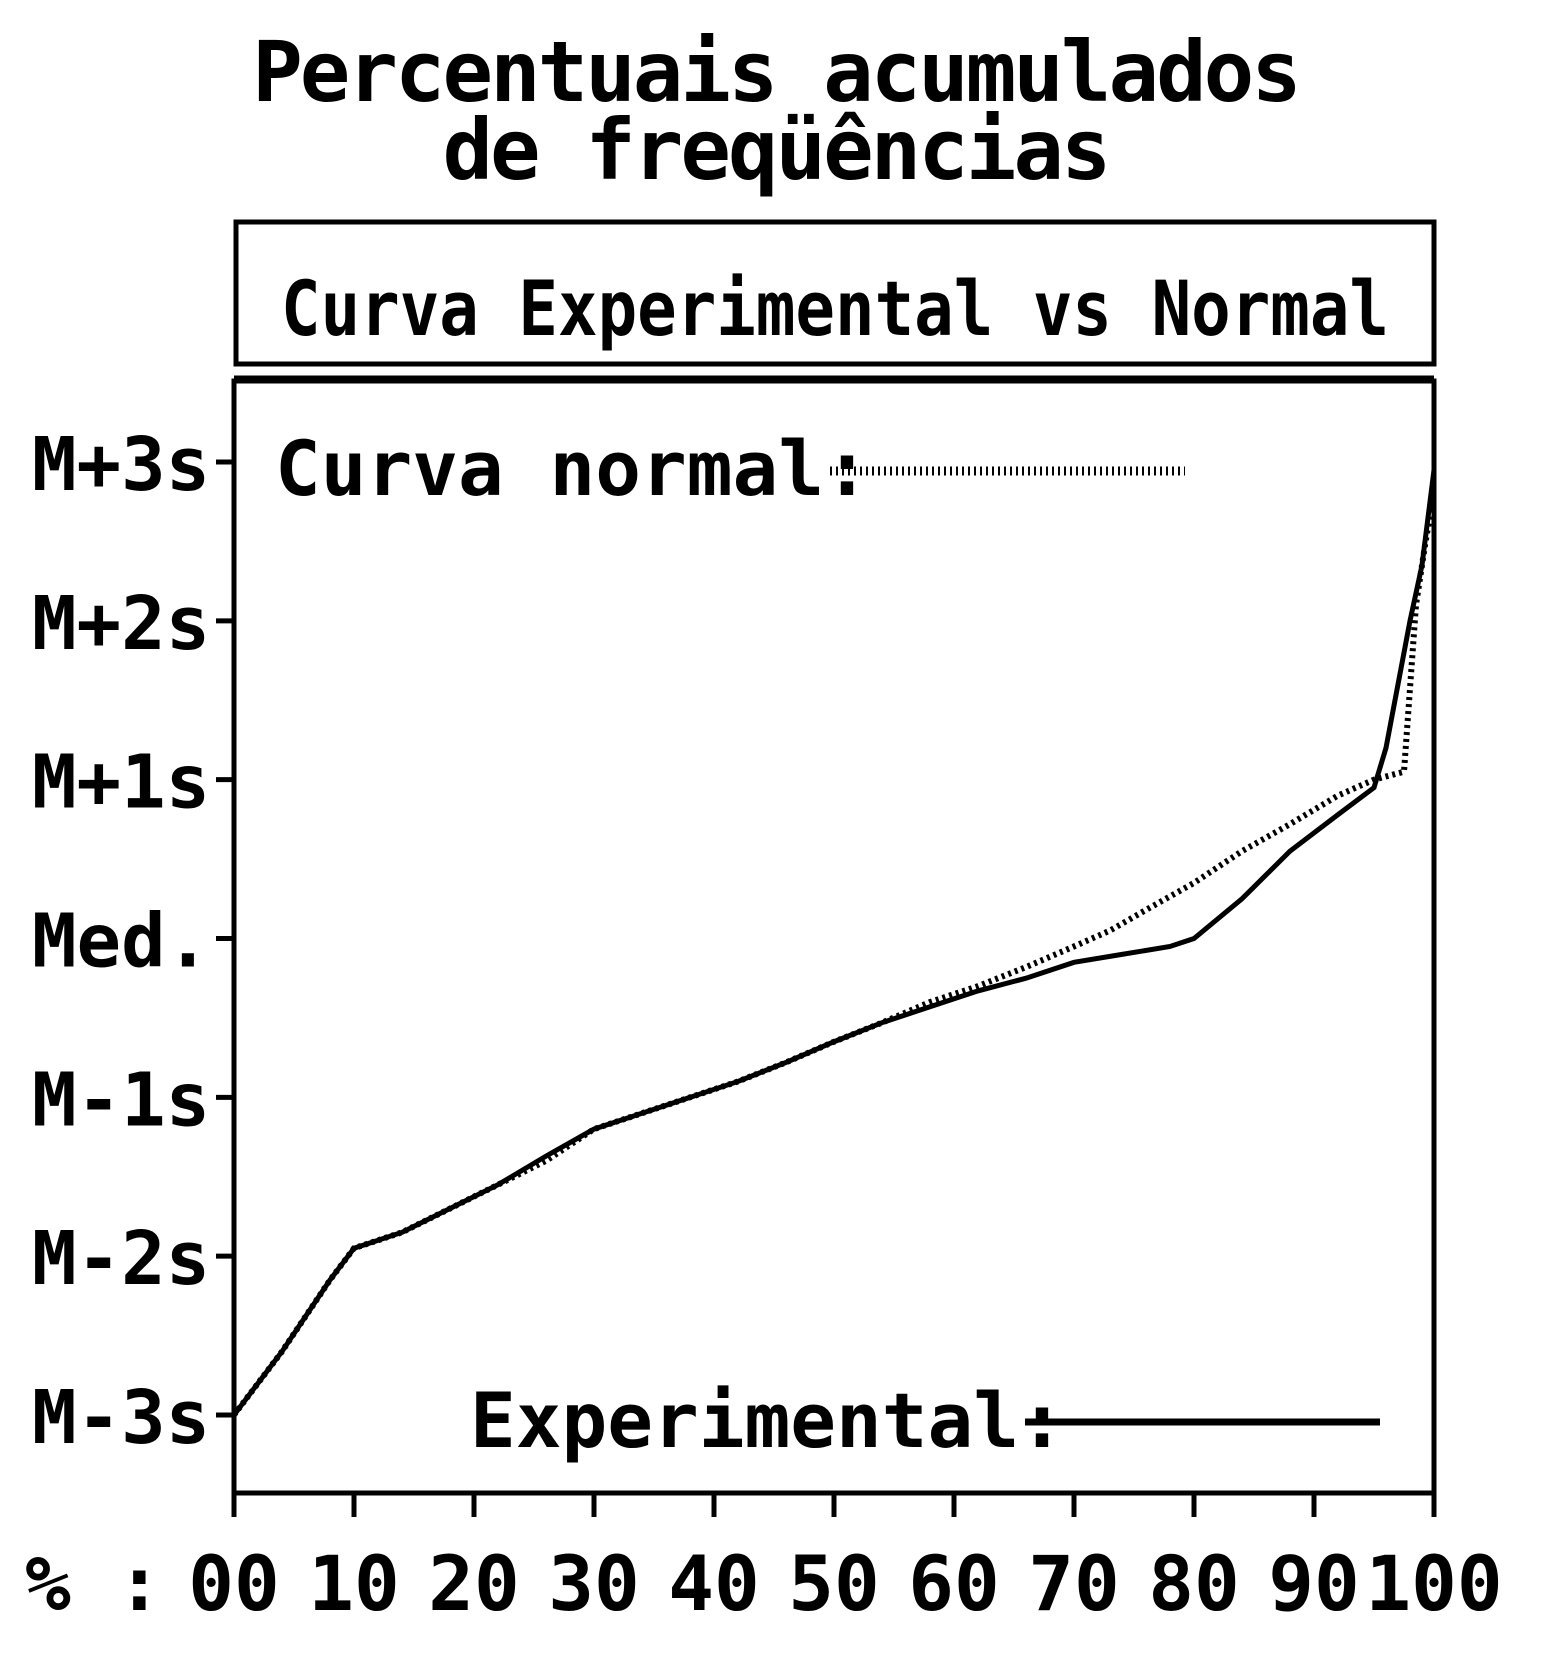 This screenshot has width=1551, height=1661. I want to click on y-tick-label: M-3s, so click(121, 1418).